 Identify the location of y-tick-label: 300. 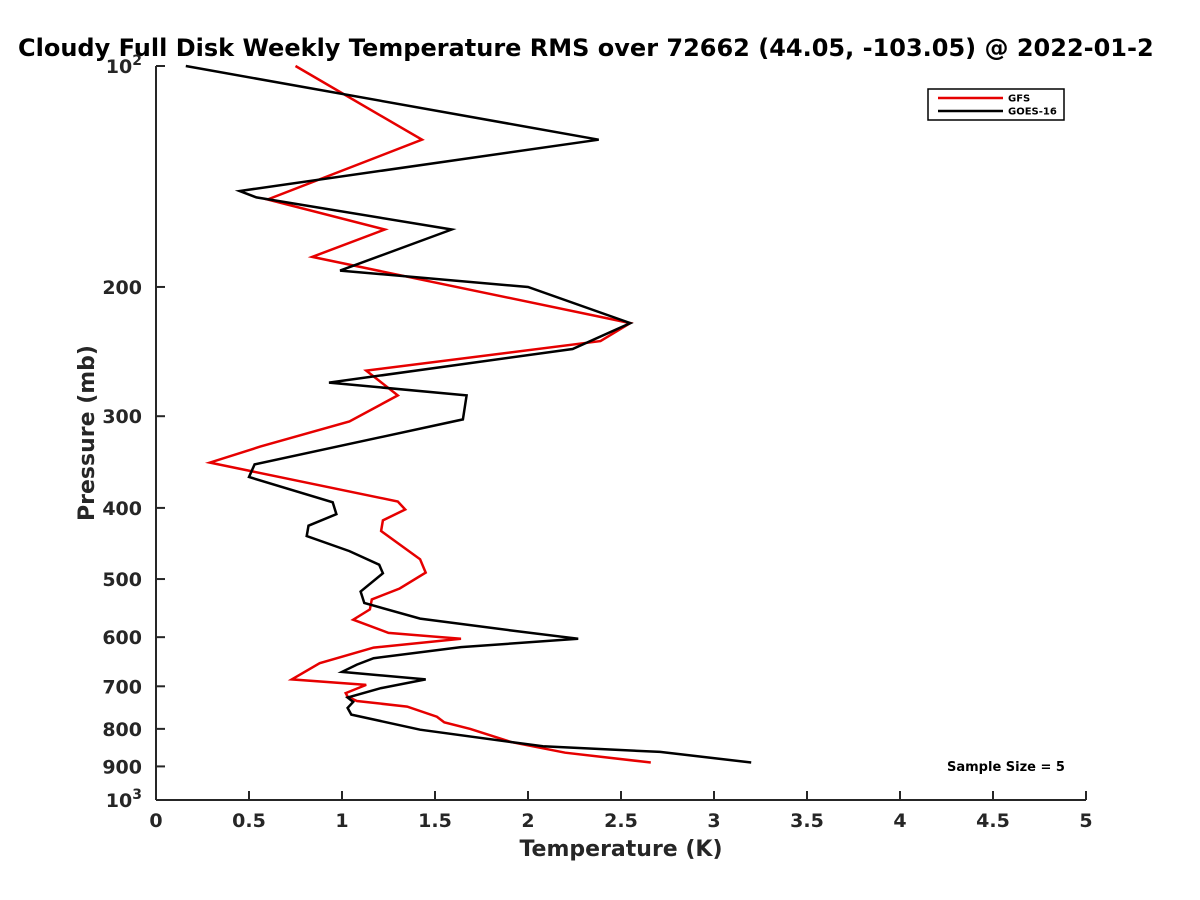
(122, 417).